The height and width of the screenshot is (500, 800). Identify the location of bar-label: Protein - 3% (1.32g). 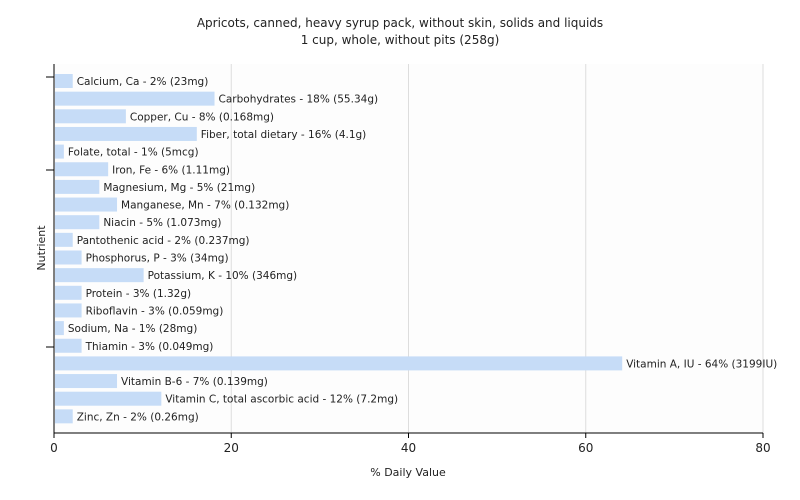
(139, 294).